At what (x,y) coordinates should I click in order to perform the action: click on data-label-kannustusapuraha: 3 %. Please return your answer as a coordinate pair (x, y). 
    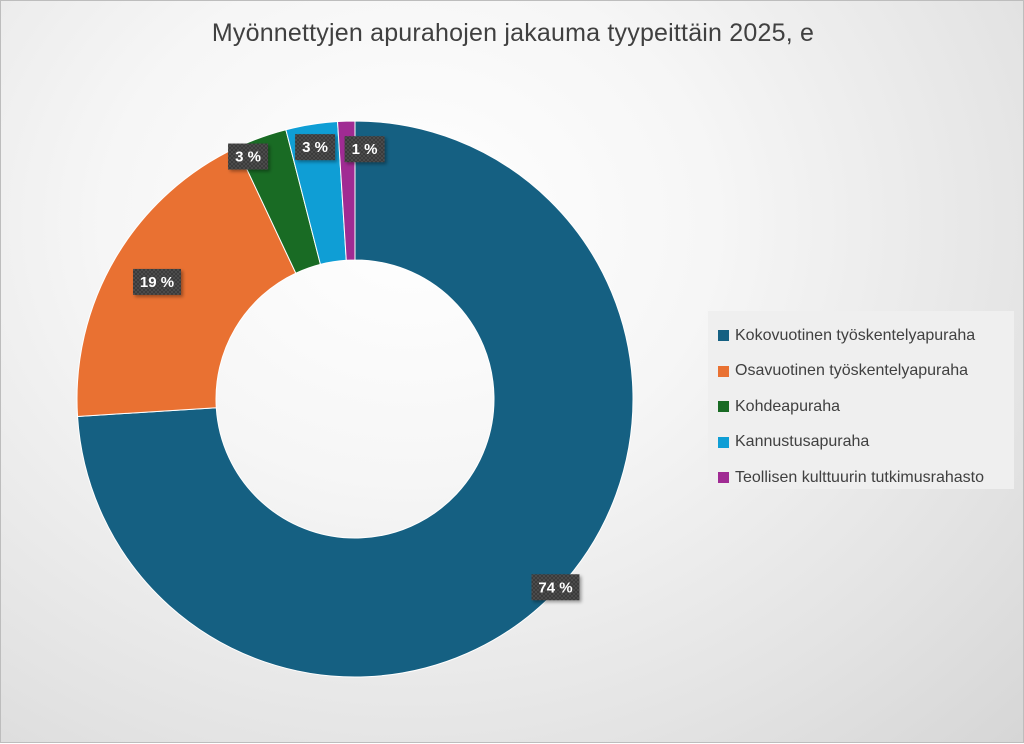
    Looking at the image, I should click on (315, 147).